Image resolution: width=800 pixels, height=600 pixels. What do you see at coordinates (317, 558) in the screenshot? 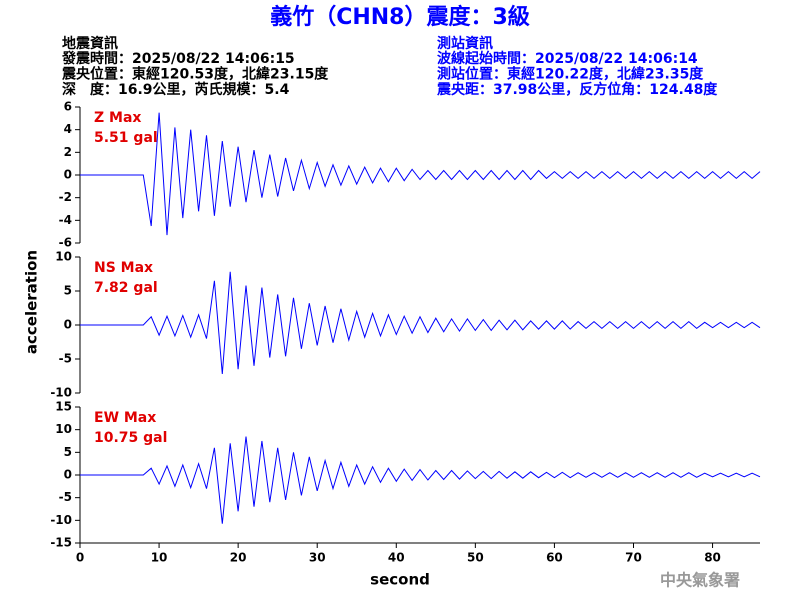
I see `x-tick-label: 30` at bounding box center [317, 558].